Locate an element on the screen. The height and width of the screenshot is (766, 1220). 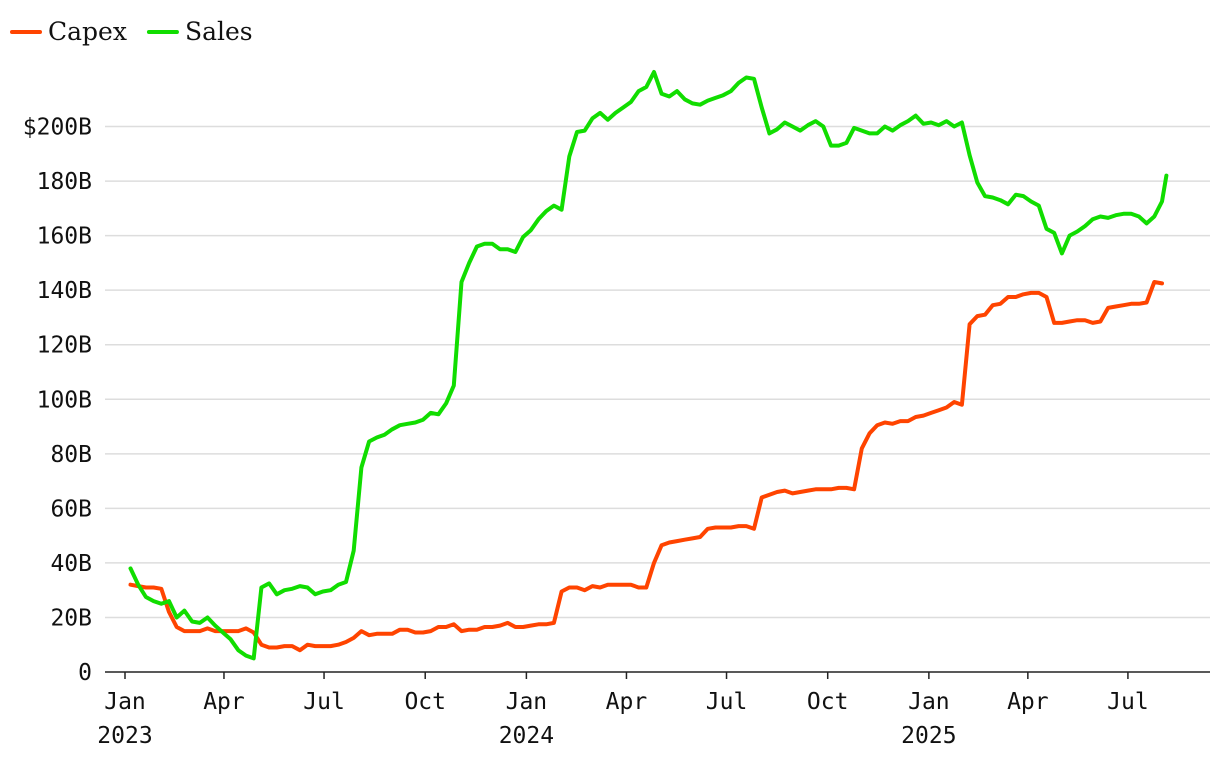
x-tick-year-label: 2025 is located at coordinates (928, 736).